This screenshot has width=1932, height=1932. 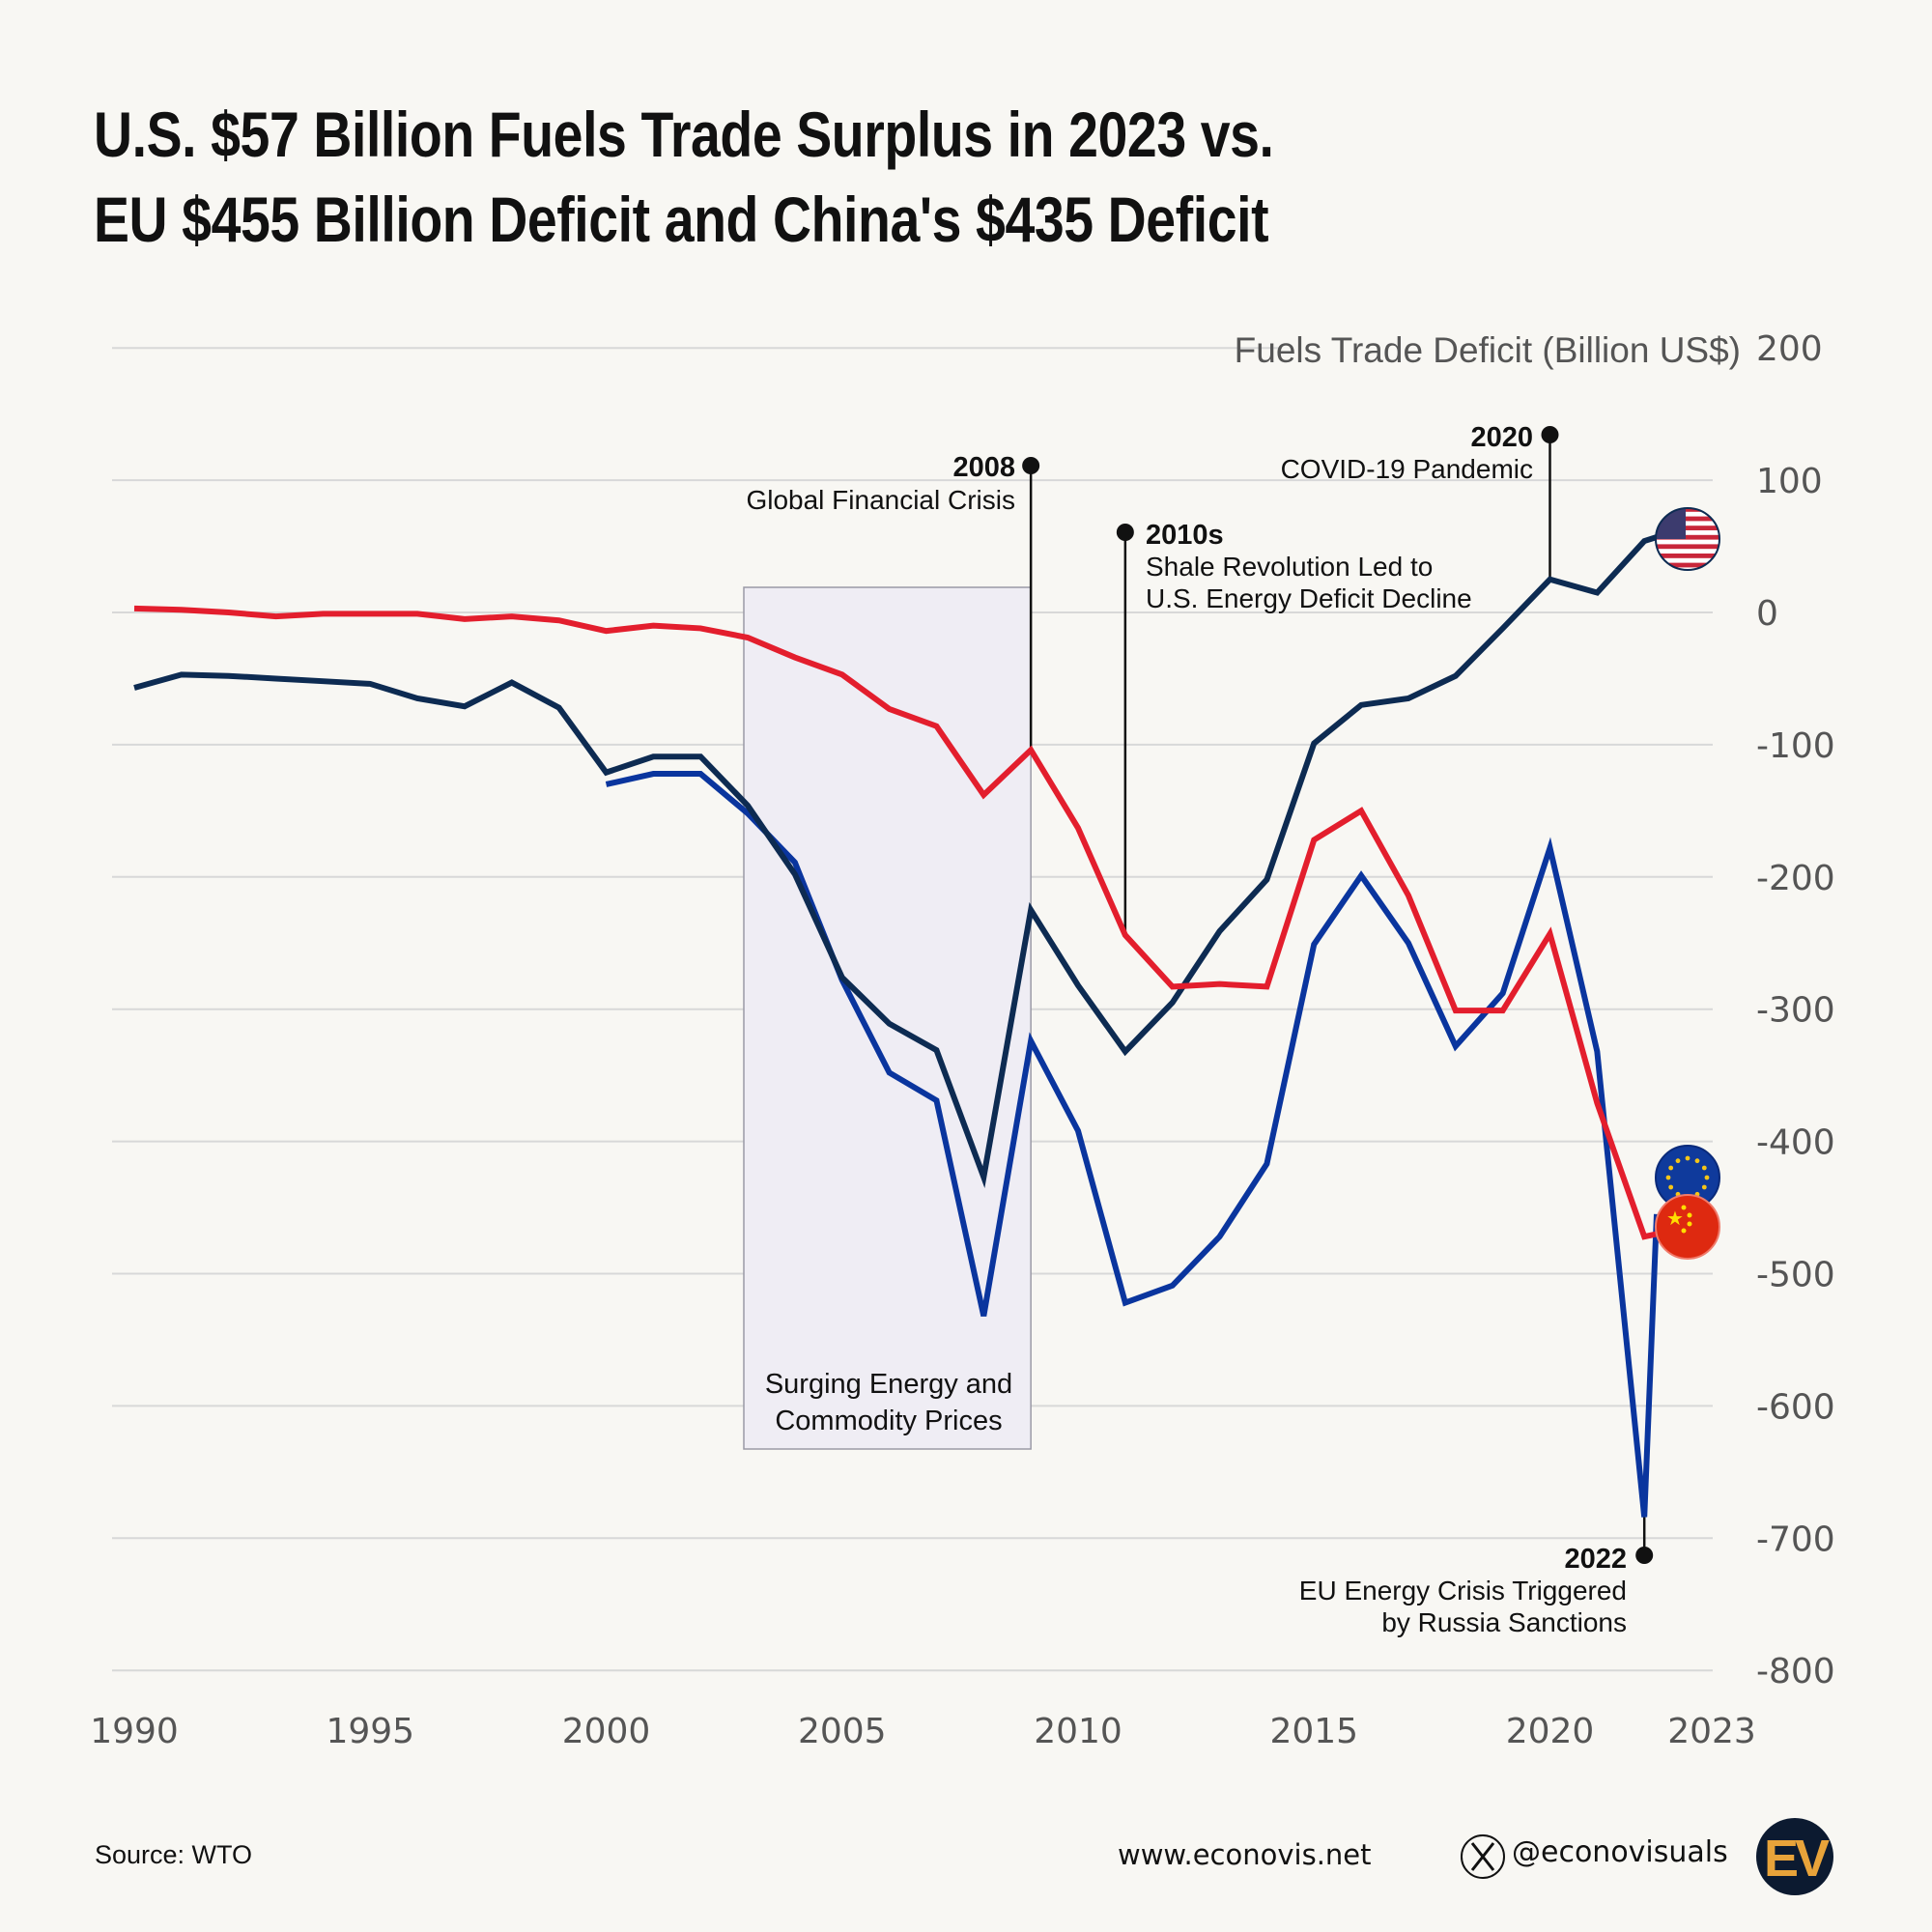 I want to click on website-link: www.econovis.net, so click(x=1245, y=1854).